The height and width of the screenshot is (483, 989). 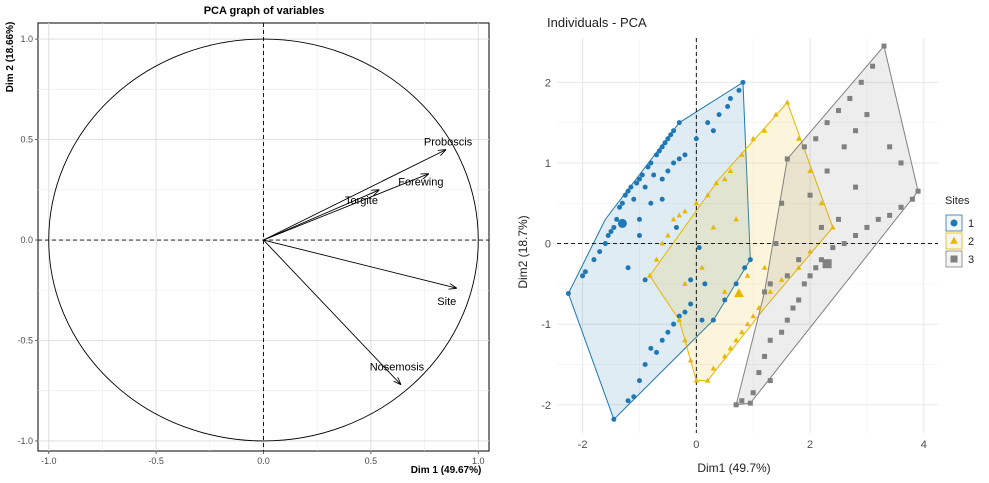 I want to click on left-x-tick-label: -1.0, so click(x=49, y=461).